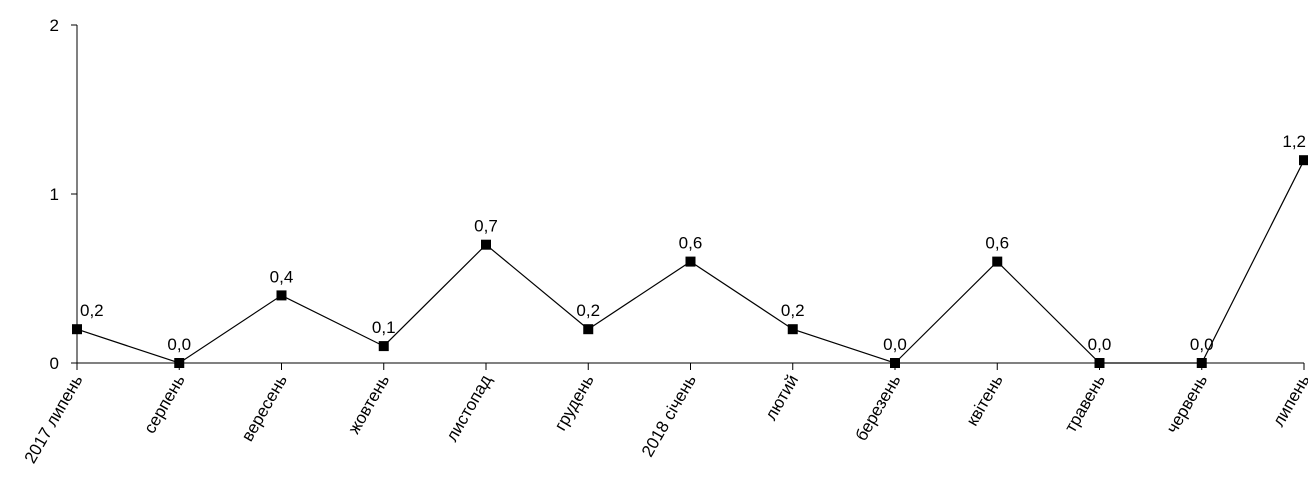 This screenshot has height=501, width=1308. What do you see at coordinates (1288, 400) in the screenshot?
I see `x-tick-label: липень` at bounding box center [1288, 400].